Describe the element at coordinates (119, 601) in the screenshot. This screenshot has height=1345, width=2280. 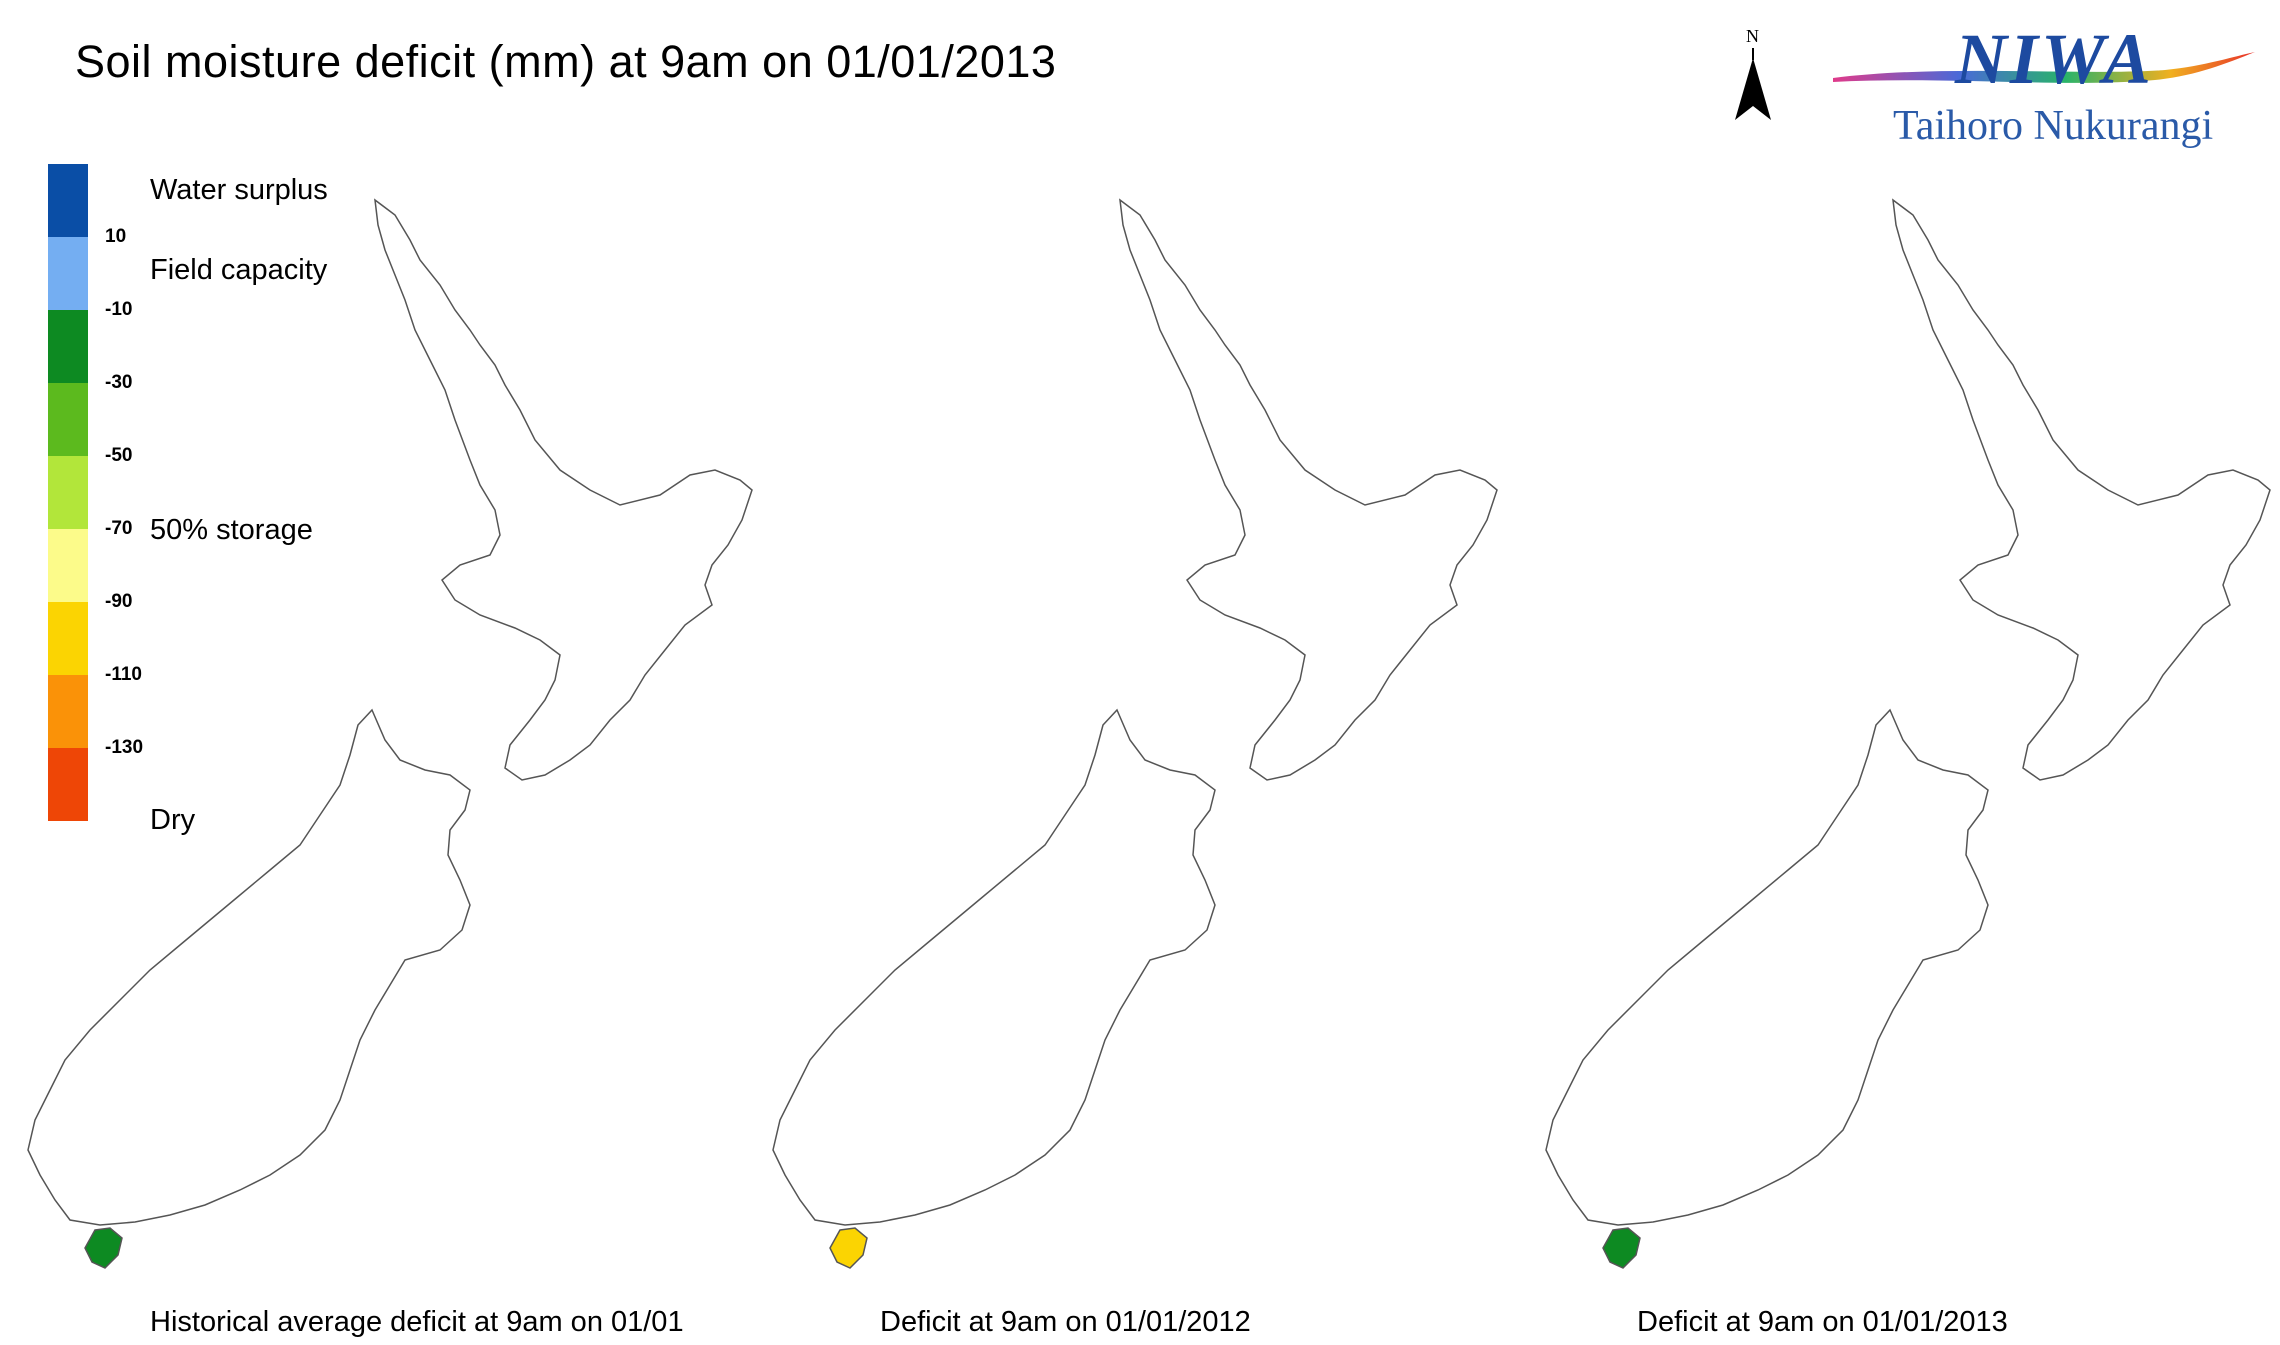
I see `legend-tick: -90` at that location.